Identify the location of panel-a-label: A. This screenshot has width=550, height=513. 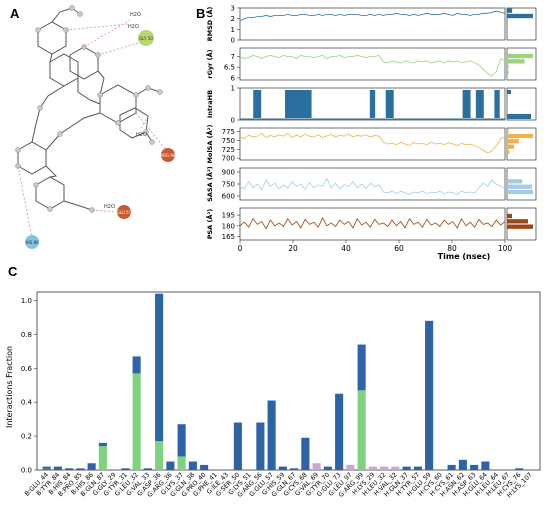
(15, 13).